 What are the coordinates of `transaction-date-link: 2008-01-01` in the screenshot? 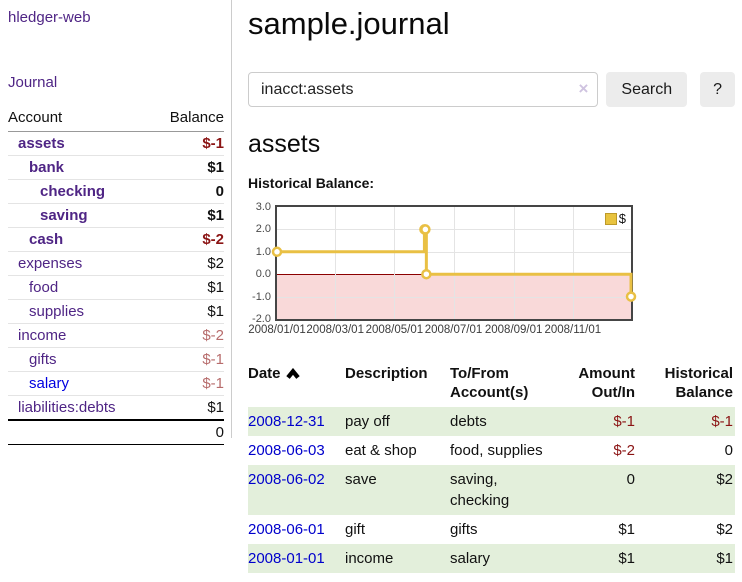 It's located at (286, 558).